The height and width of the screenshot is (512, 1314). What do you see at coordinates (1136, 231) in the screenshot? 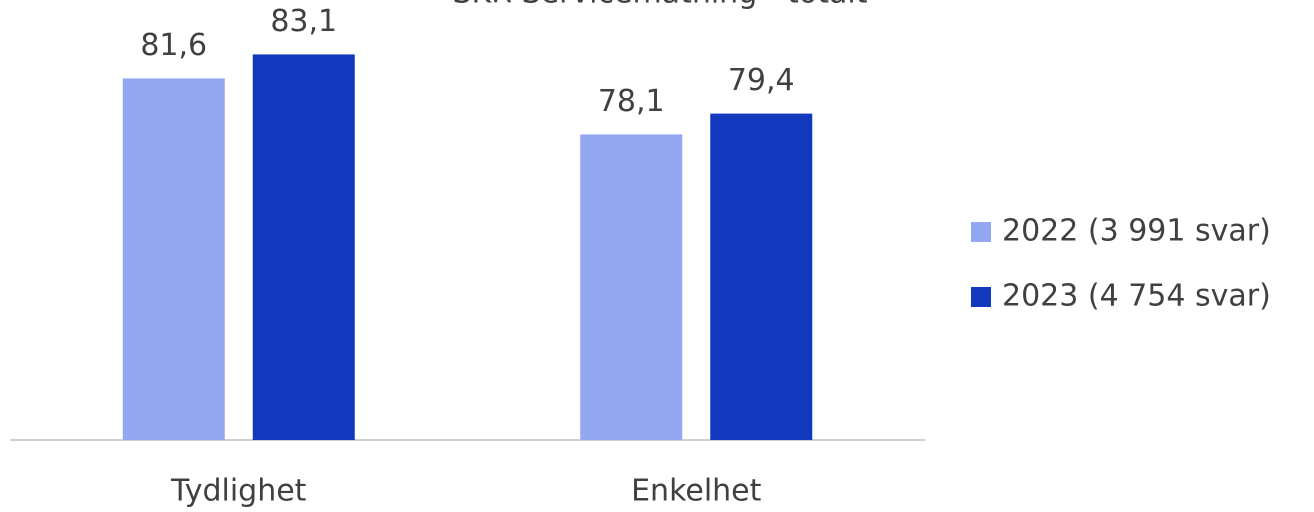
I see `legend-label: 2022 (3 991 svar)` at bounding box center [1136, 231].